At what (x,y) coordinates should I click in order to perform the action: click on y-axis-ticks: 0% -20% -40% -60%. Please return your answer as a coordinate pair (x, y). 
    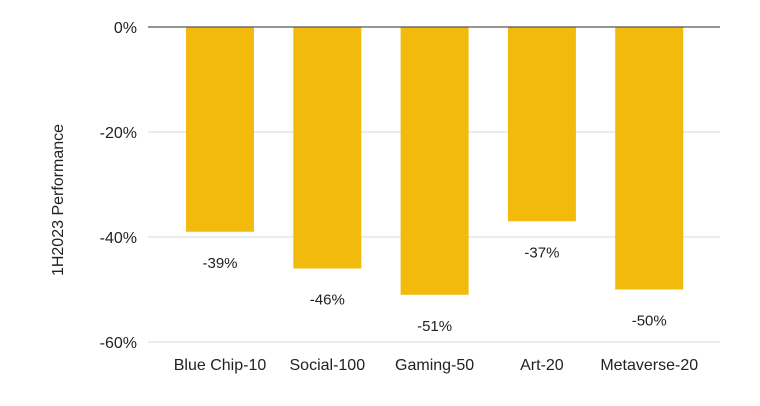
    Looking at the image, I should click on (118, 186).